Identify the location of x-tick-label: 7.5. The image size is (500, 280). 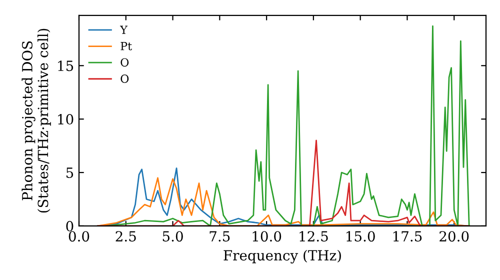
(220, 236).